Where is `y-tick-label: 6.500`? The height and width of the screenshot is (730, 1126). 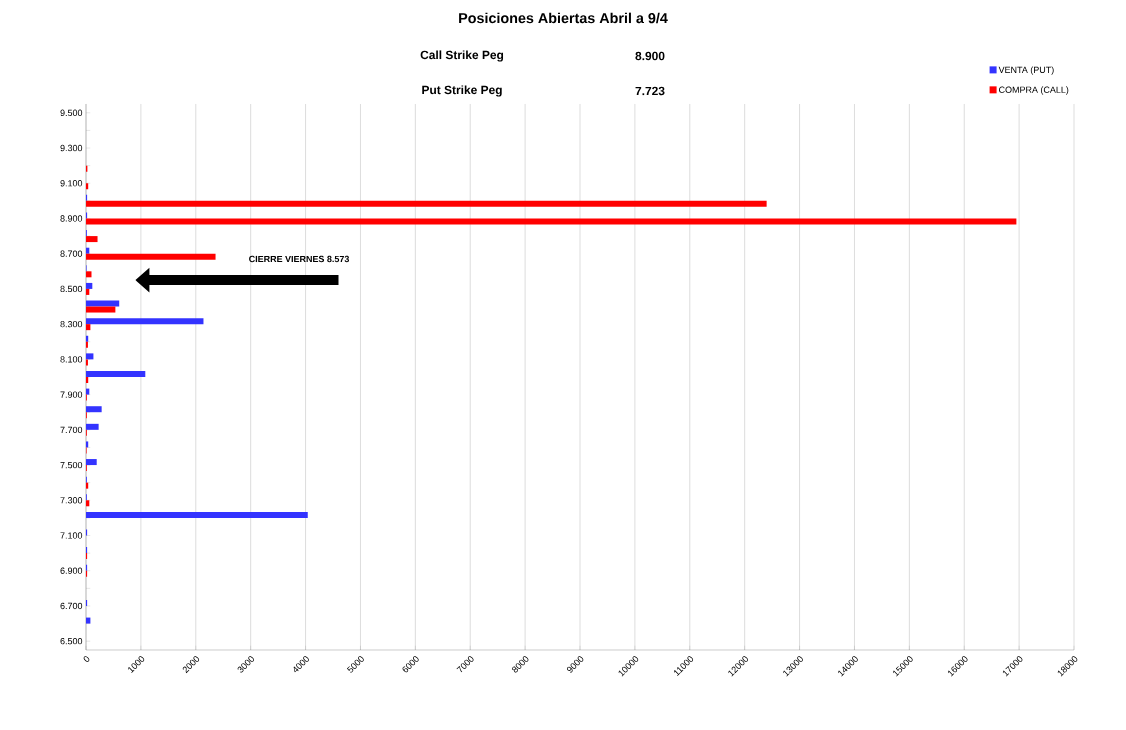 y-tick-label: 6.500 is located at coordinates (71, 641).